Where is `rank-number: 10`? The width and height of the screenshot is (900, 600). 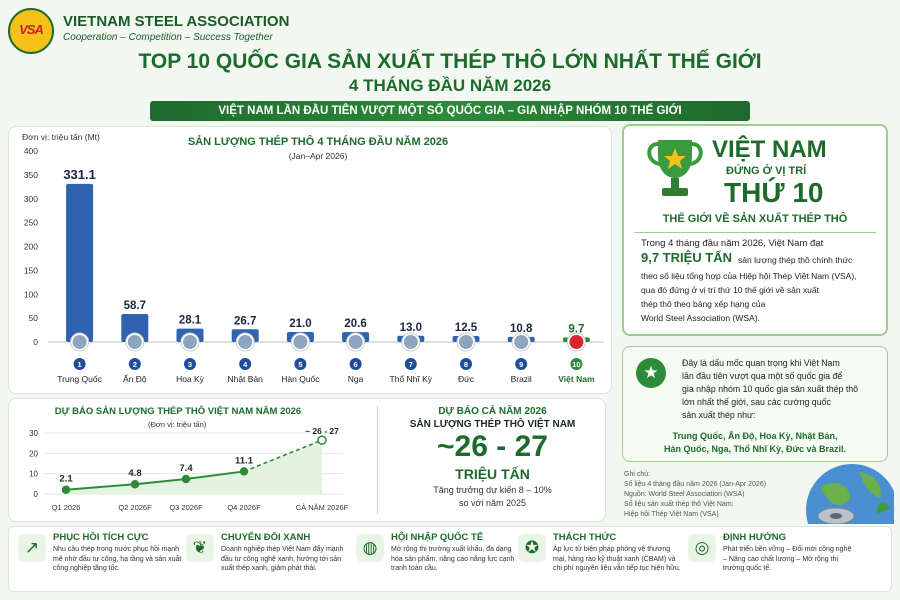 rank-number: 10 is located at coordinates (576, 364).